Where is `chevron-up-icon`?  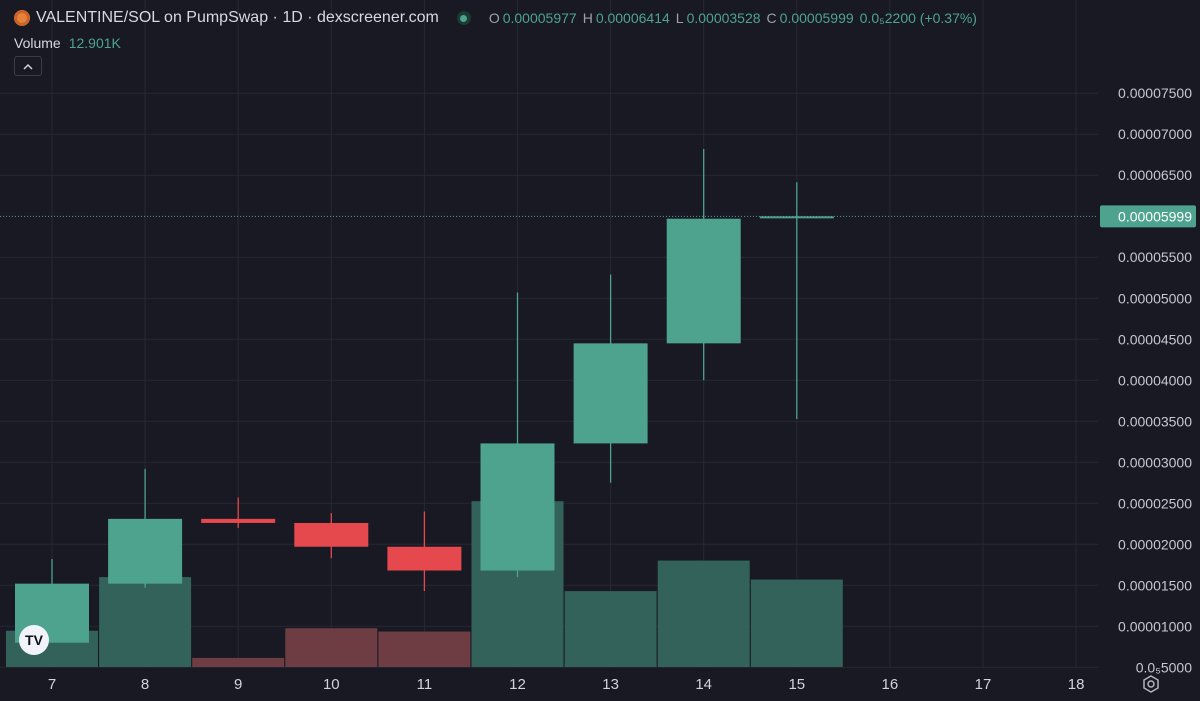 chevron-up-icon is located at coordinates (28, 66).